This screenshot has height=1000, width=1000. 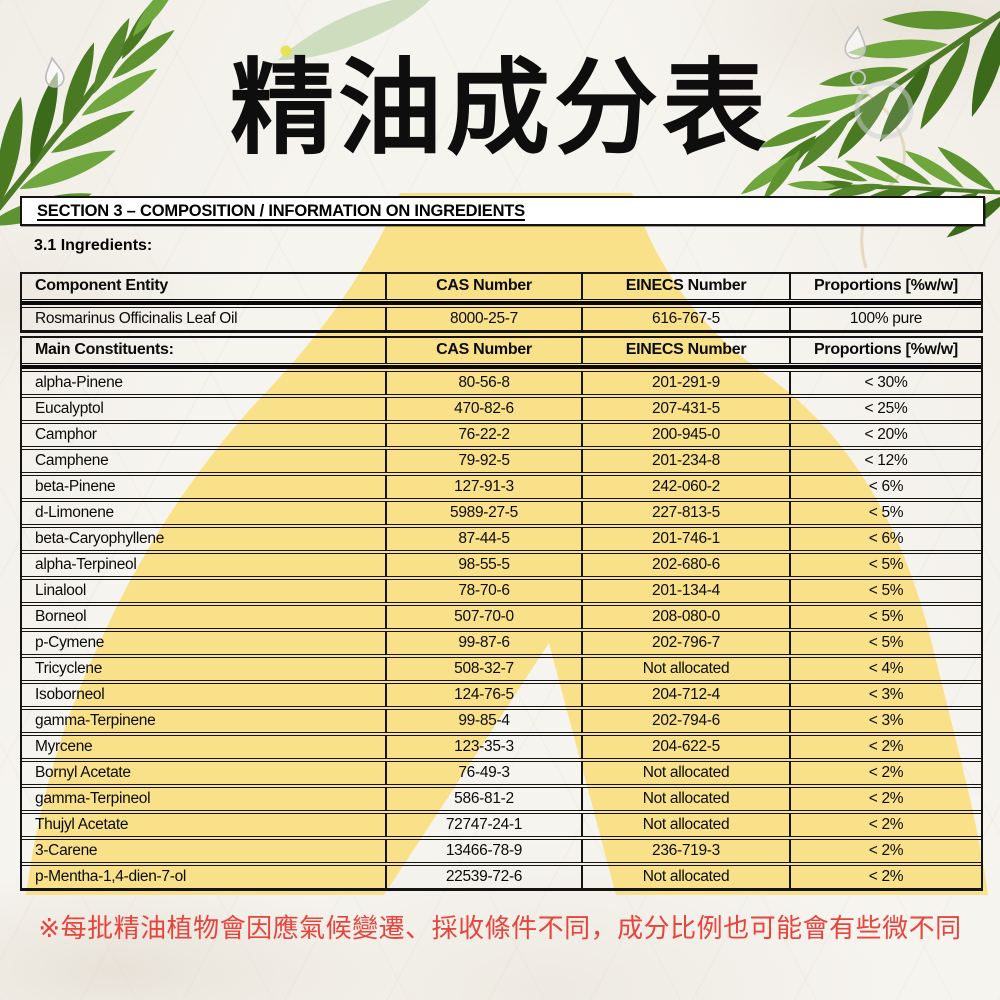 What do you see at coordinates (483, 747) in the screenshot?
I see `cell: 123-35-3` at bounding box center [483, 747].